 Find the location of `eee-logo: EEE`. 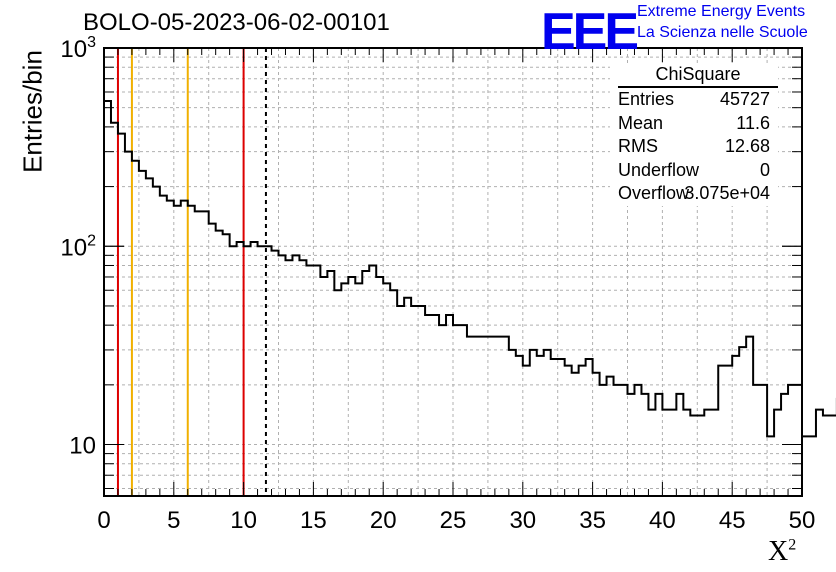

eee-logo: EEE is located at coordinates (590, 32).